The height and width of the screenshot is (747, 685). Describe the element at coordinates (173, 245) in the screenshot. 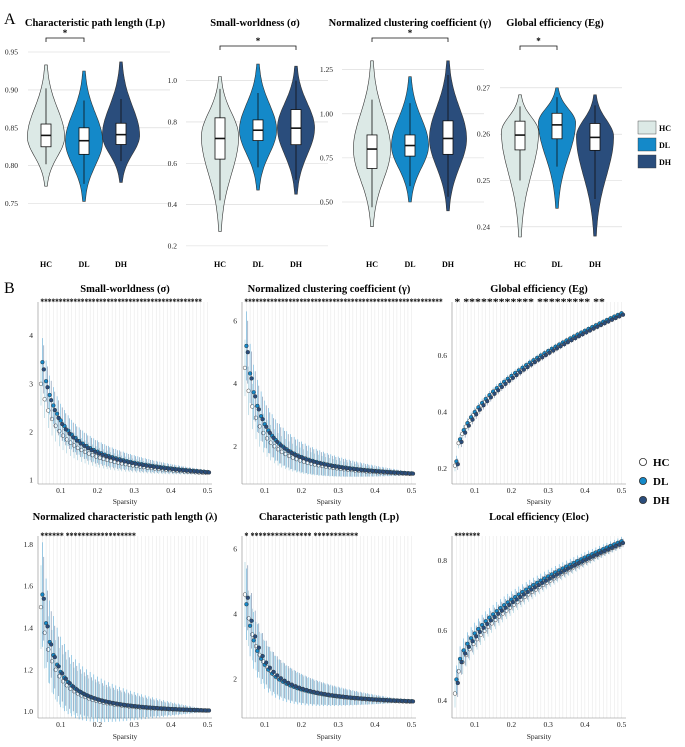

I see `y-tick-label: 0.2` at that location.